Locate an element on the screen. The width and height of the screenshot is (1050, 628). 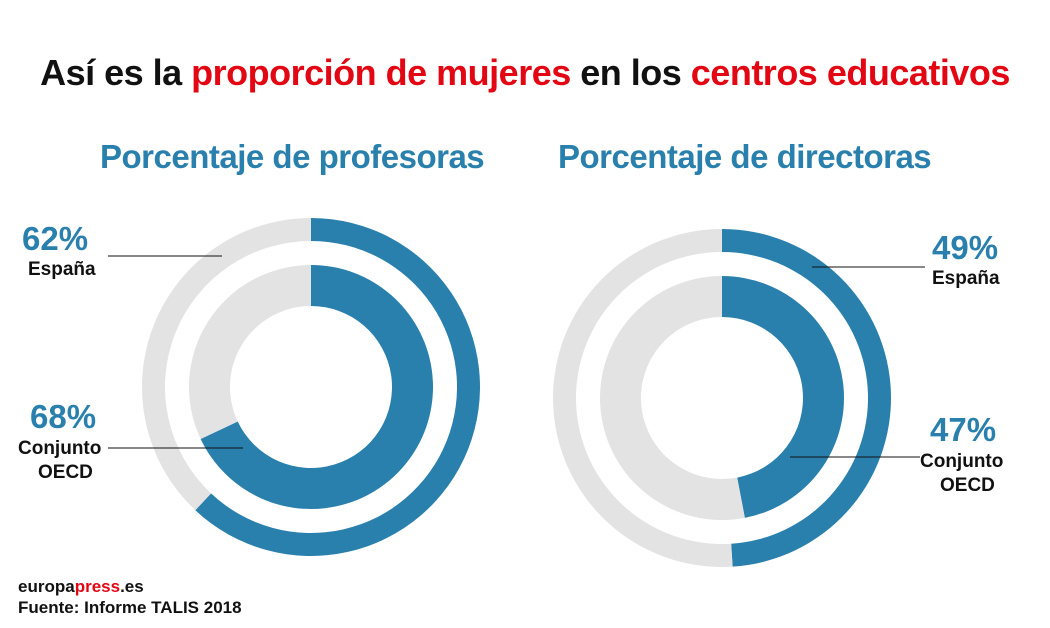
brand-suffix: .es is located at coordinates (132, 586).